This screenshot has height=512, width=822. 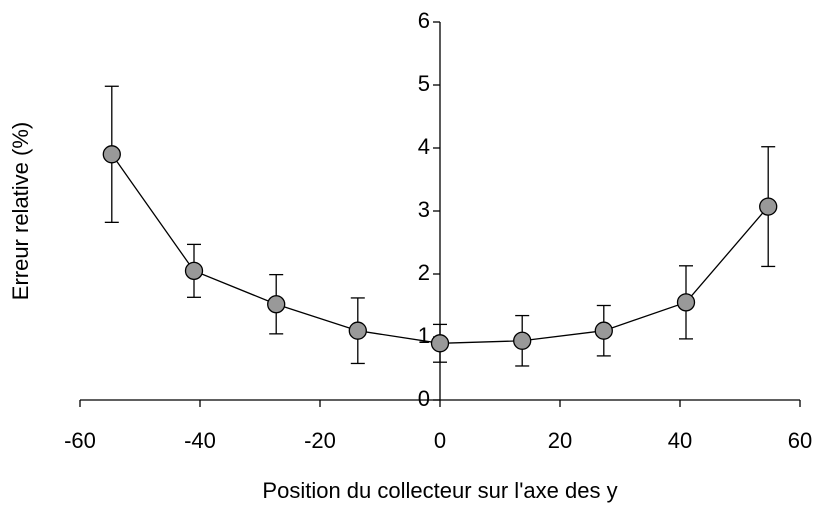 What do you see at coordinates (680, 440) in the screenshot?
I see `x-tick-label: 40` at bounding box center [680, 440].